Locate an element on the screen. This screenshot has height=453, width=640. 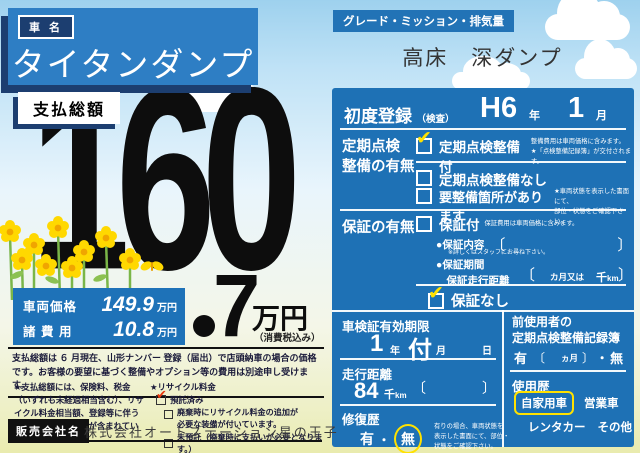
warranty-with-row: 保証付 保証費用は車両価格に含みます。 is located at coordinates (497, 224).